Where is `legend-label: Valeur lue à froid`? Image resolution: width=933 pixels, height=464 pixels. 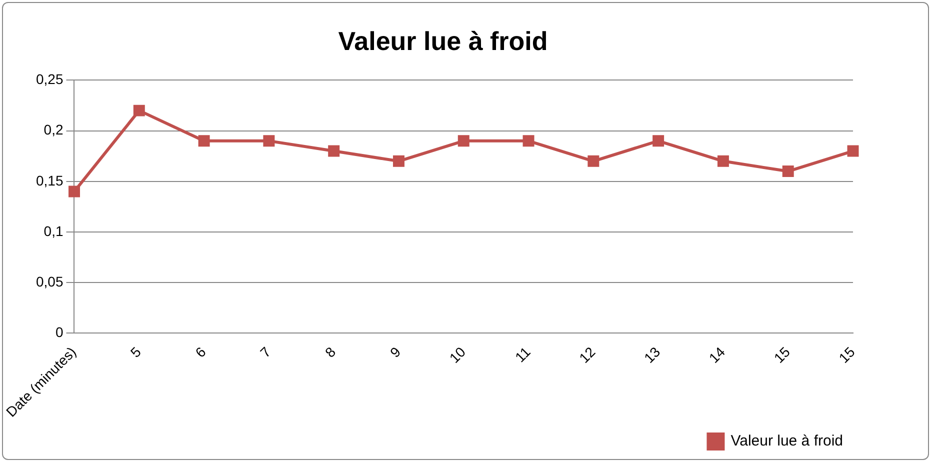
legend-label: Valeur lue à froid is located at coordinates (787, 441).